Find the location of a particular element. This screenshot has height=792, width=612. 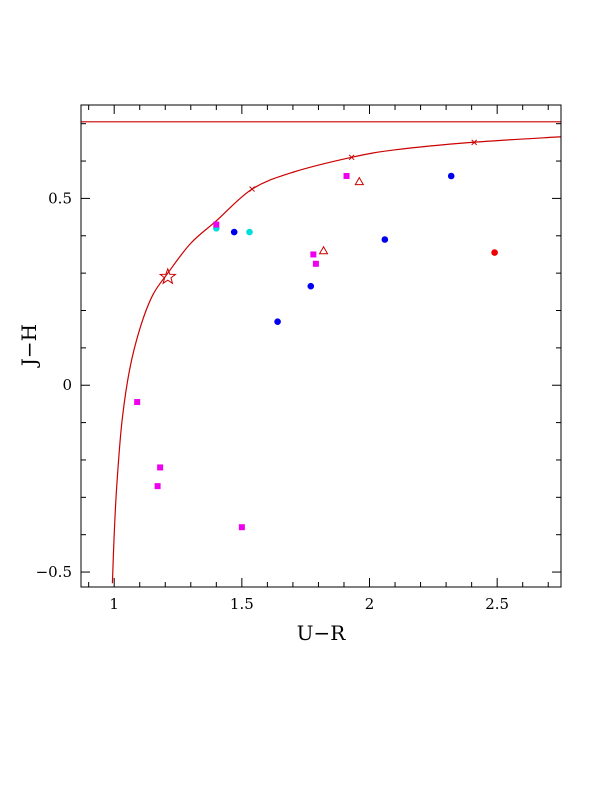

y-tick-label: 0 is located at coordinates (67, 385).